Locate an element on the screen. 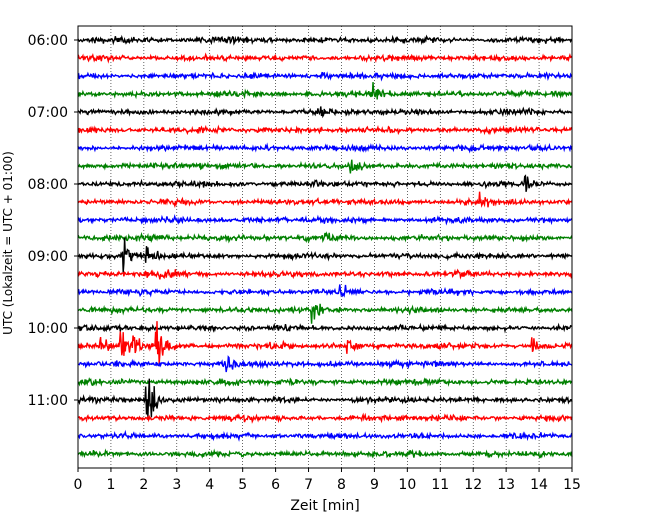  x-tick-label: 15 is located at coordinates (572, 485).